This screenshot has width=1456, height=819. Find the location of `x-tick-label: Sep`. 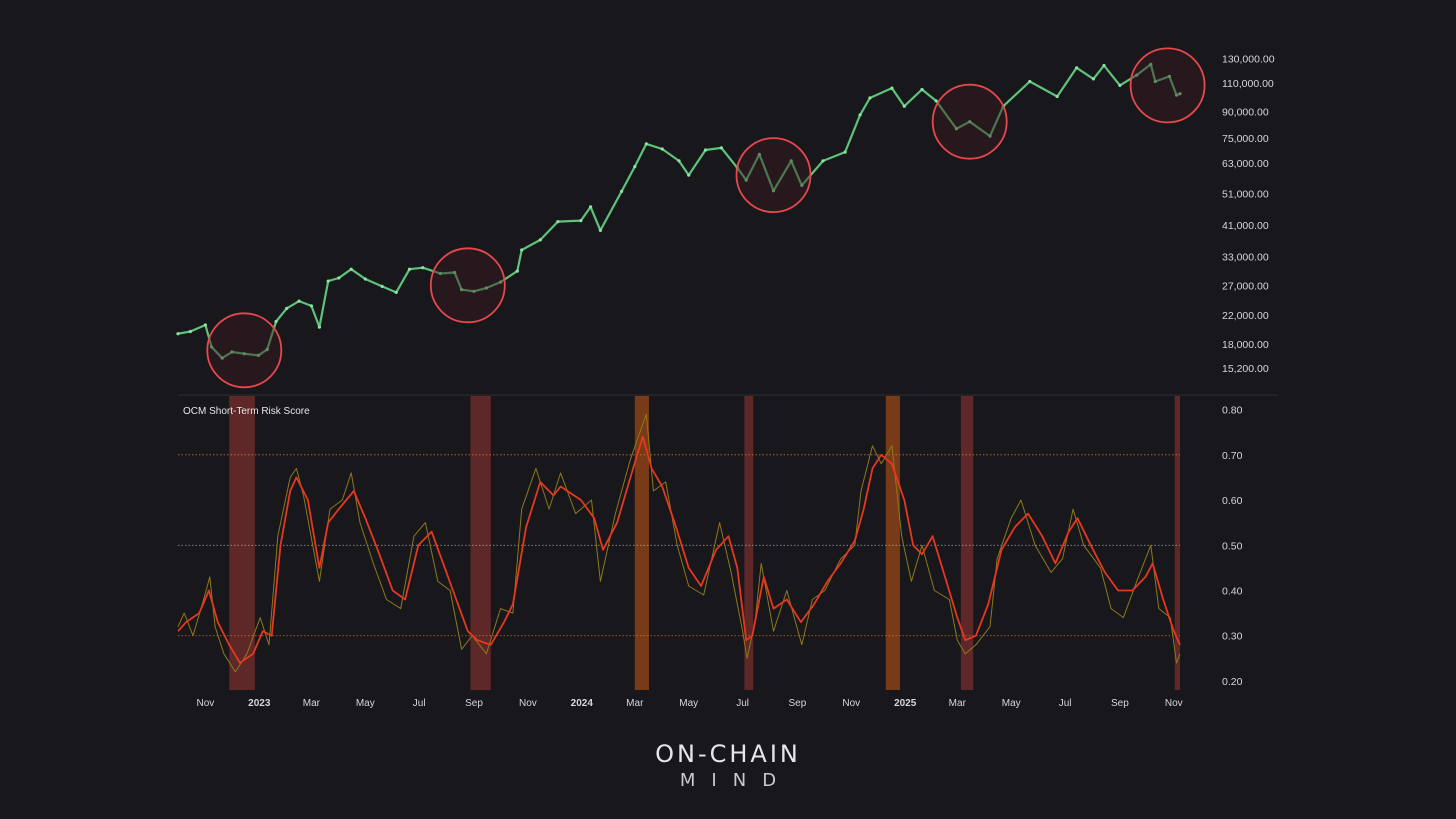

x-tick-label: Sep is located at coordinates (1120, 703).